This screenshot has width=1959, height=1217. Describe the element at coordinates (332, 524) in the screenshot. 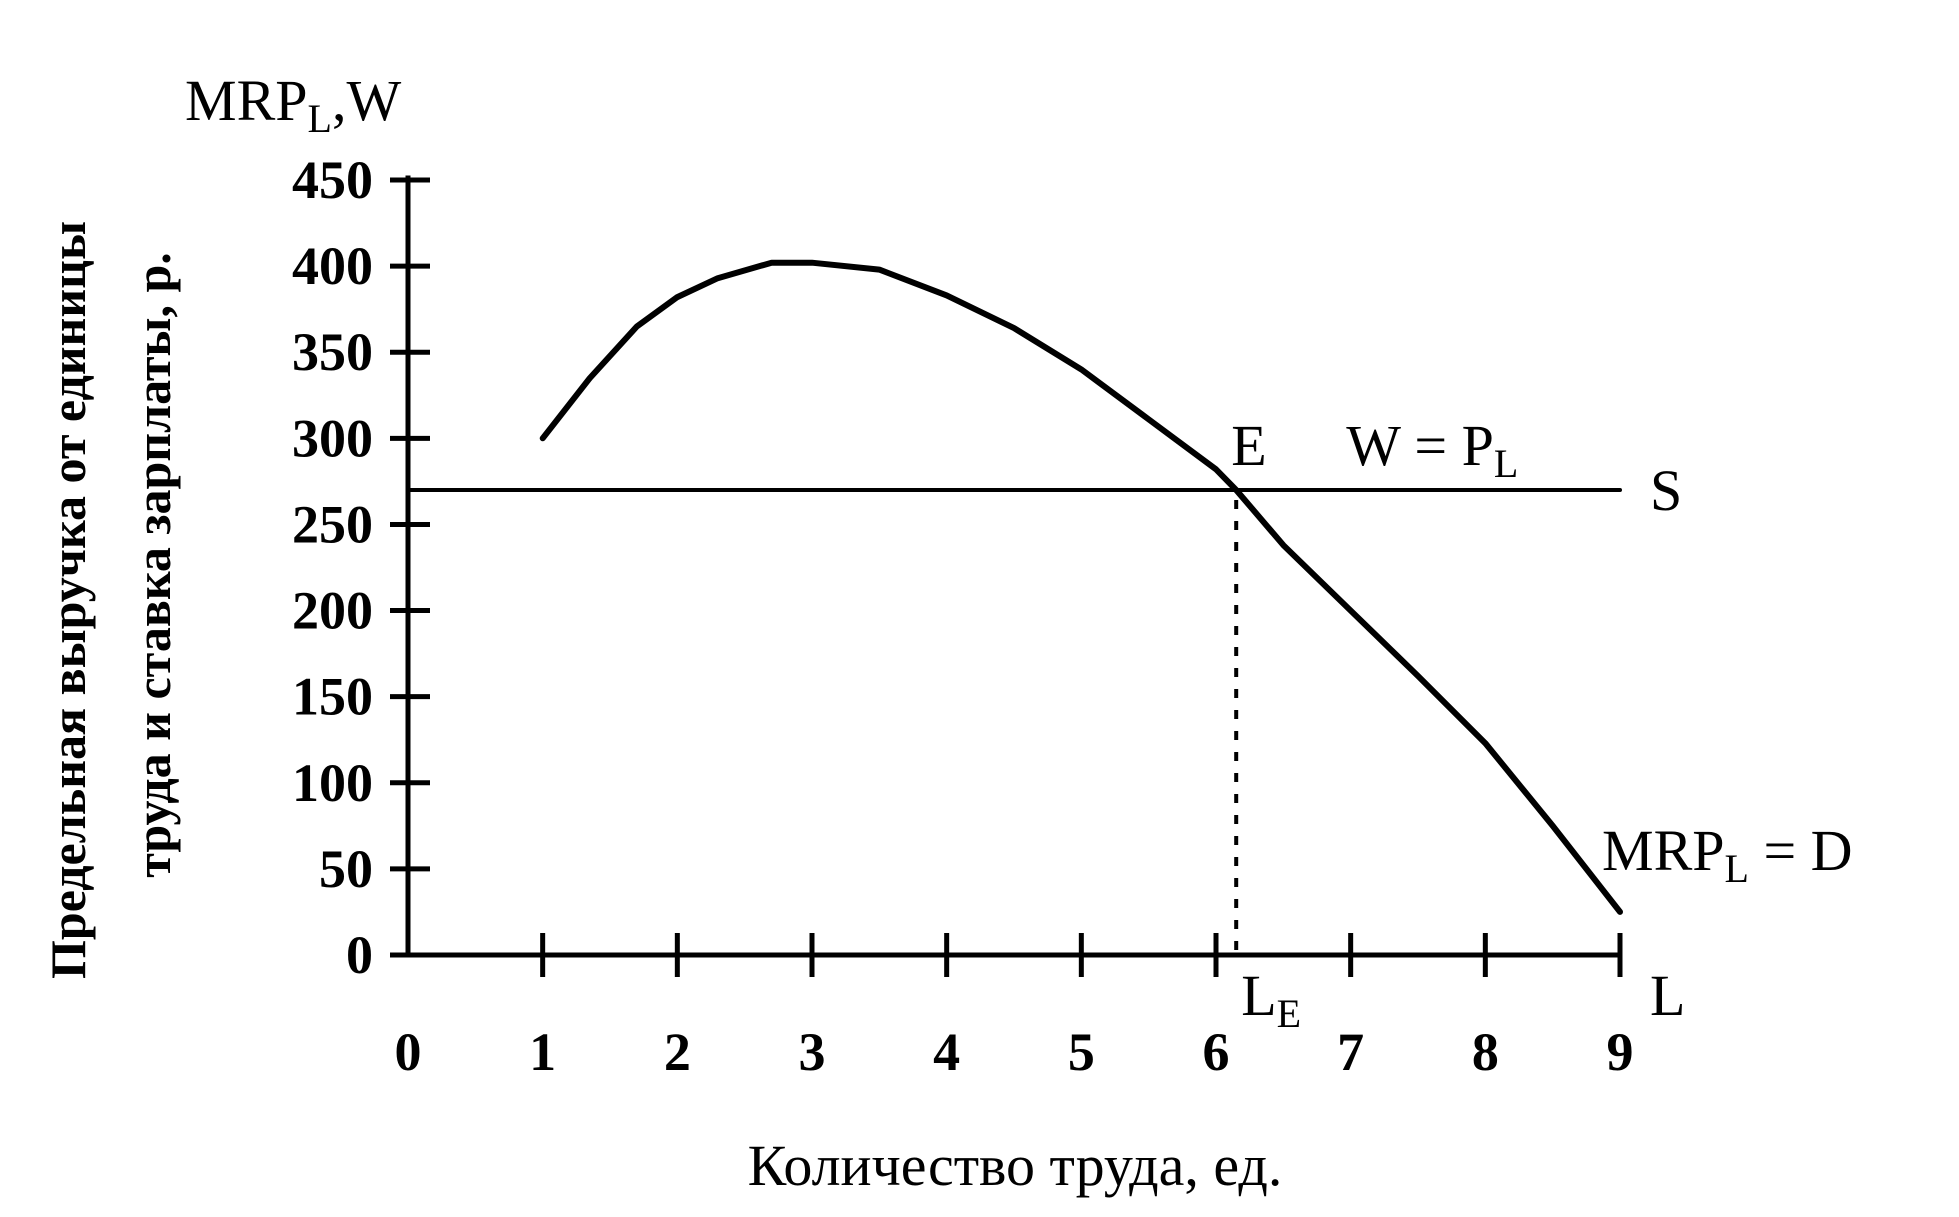

I see `y-tick-label: 250` at that location.